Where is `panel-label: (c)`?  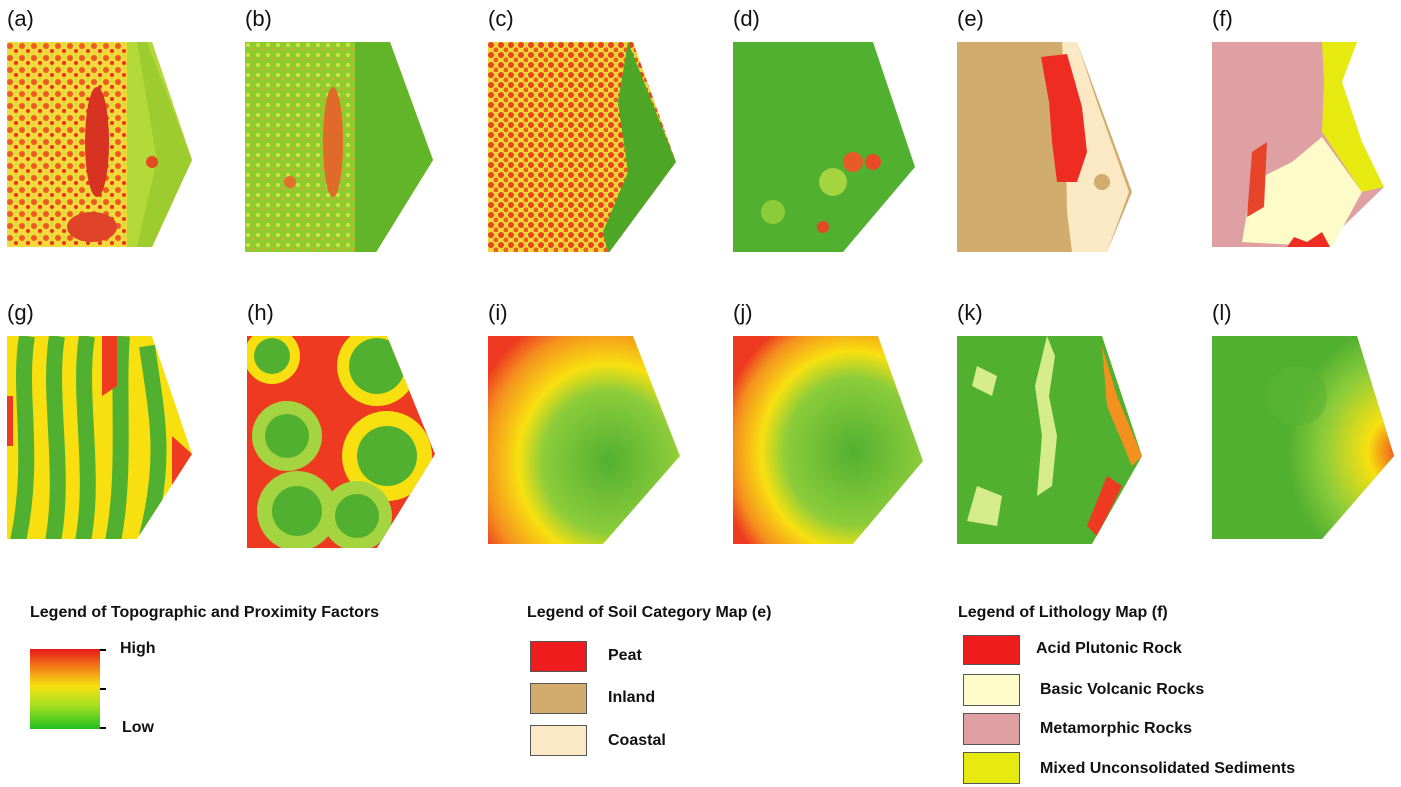
panel-label: (c) is located at coordinates (501, 18).